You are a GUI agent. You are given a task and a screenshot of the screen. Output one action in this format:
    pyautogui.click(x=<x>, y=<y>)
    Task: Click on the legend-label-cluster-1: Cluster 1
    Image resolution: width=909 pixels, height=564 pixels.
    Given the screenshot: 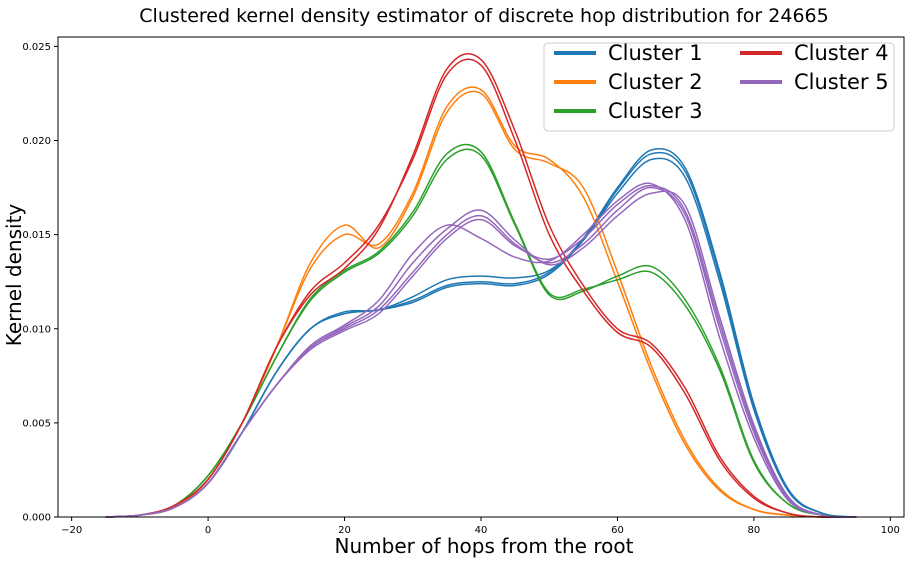 What is the action you would take?
    pyautogui.click(x=655, y=53)
    